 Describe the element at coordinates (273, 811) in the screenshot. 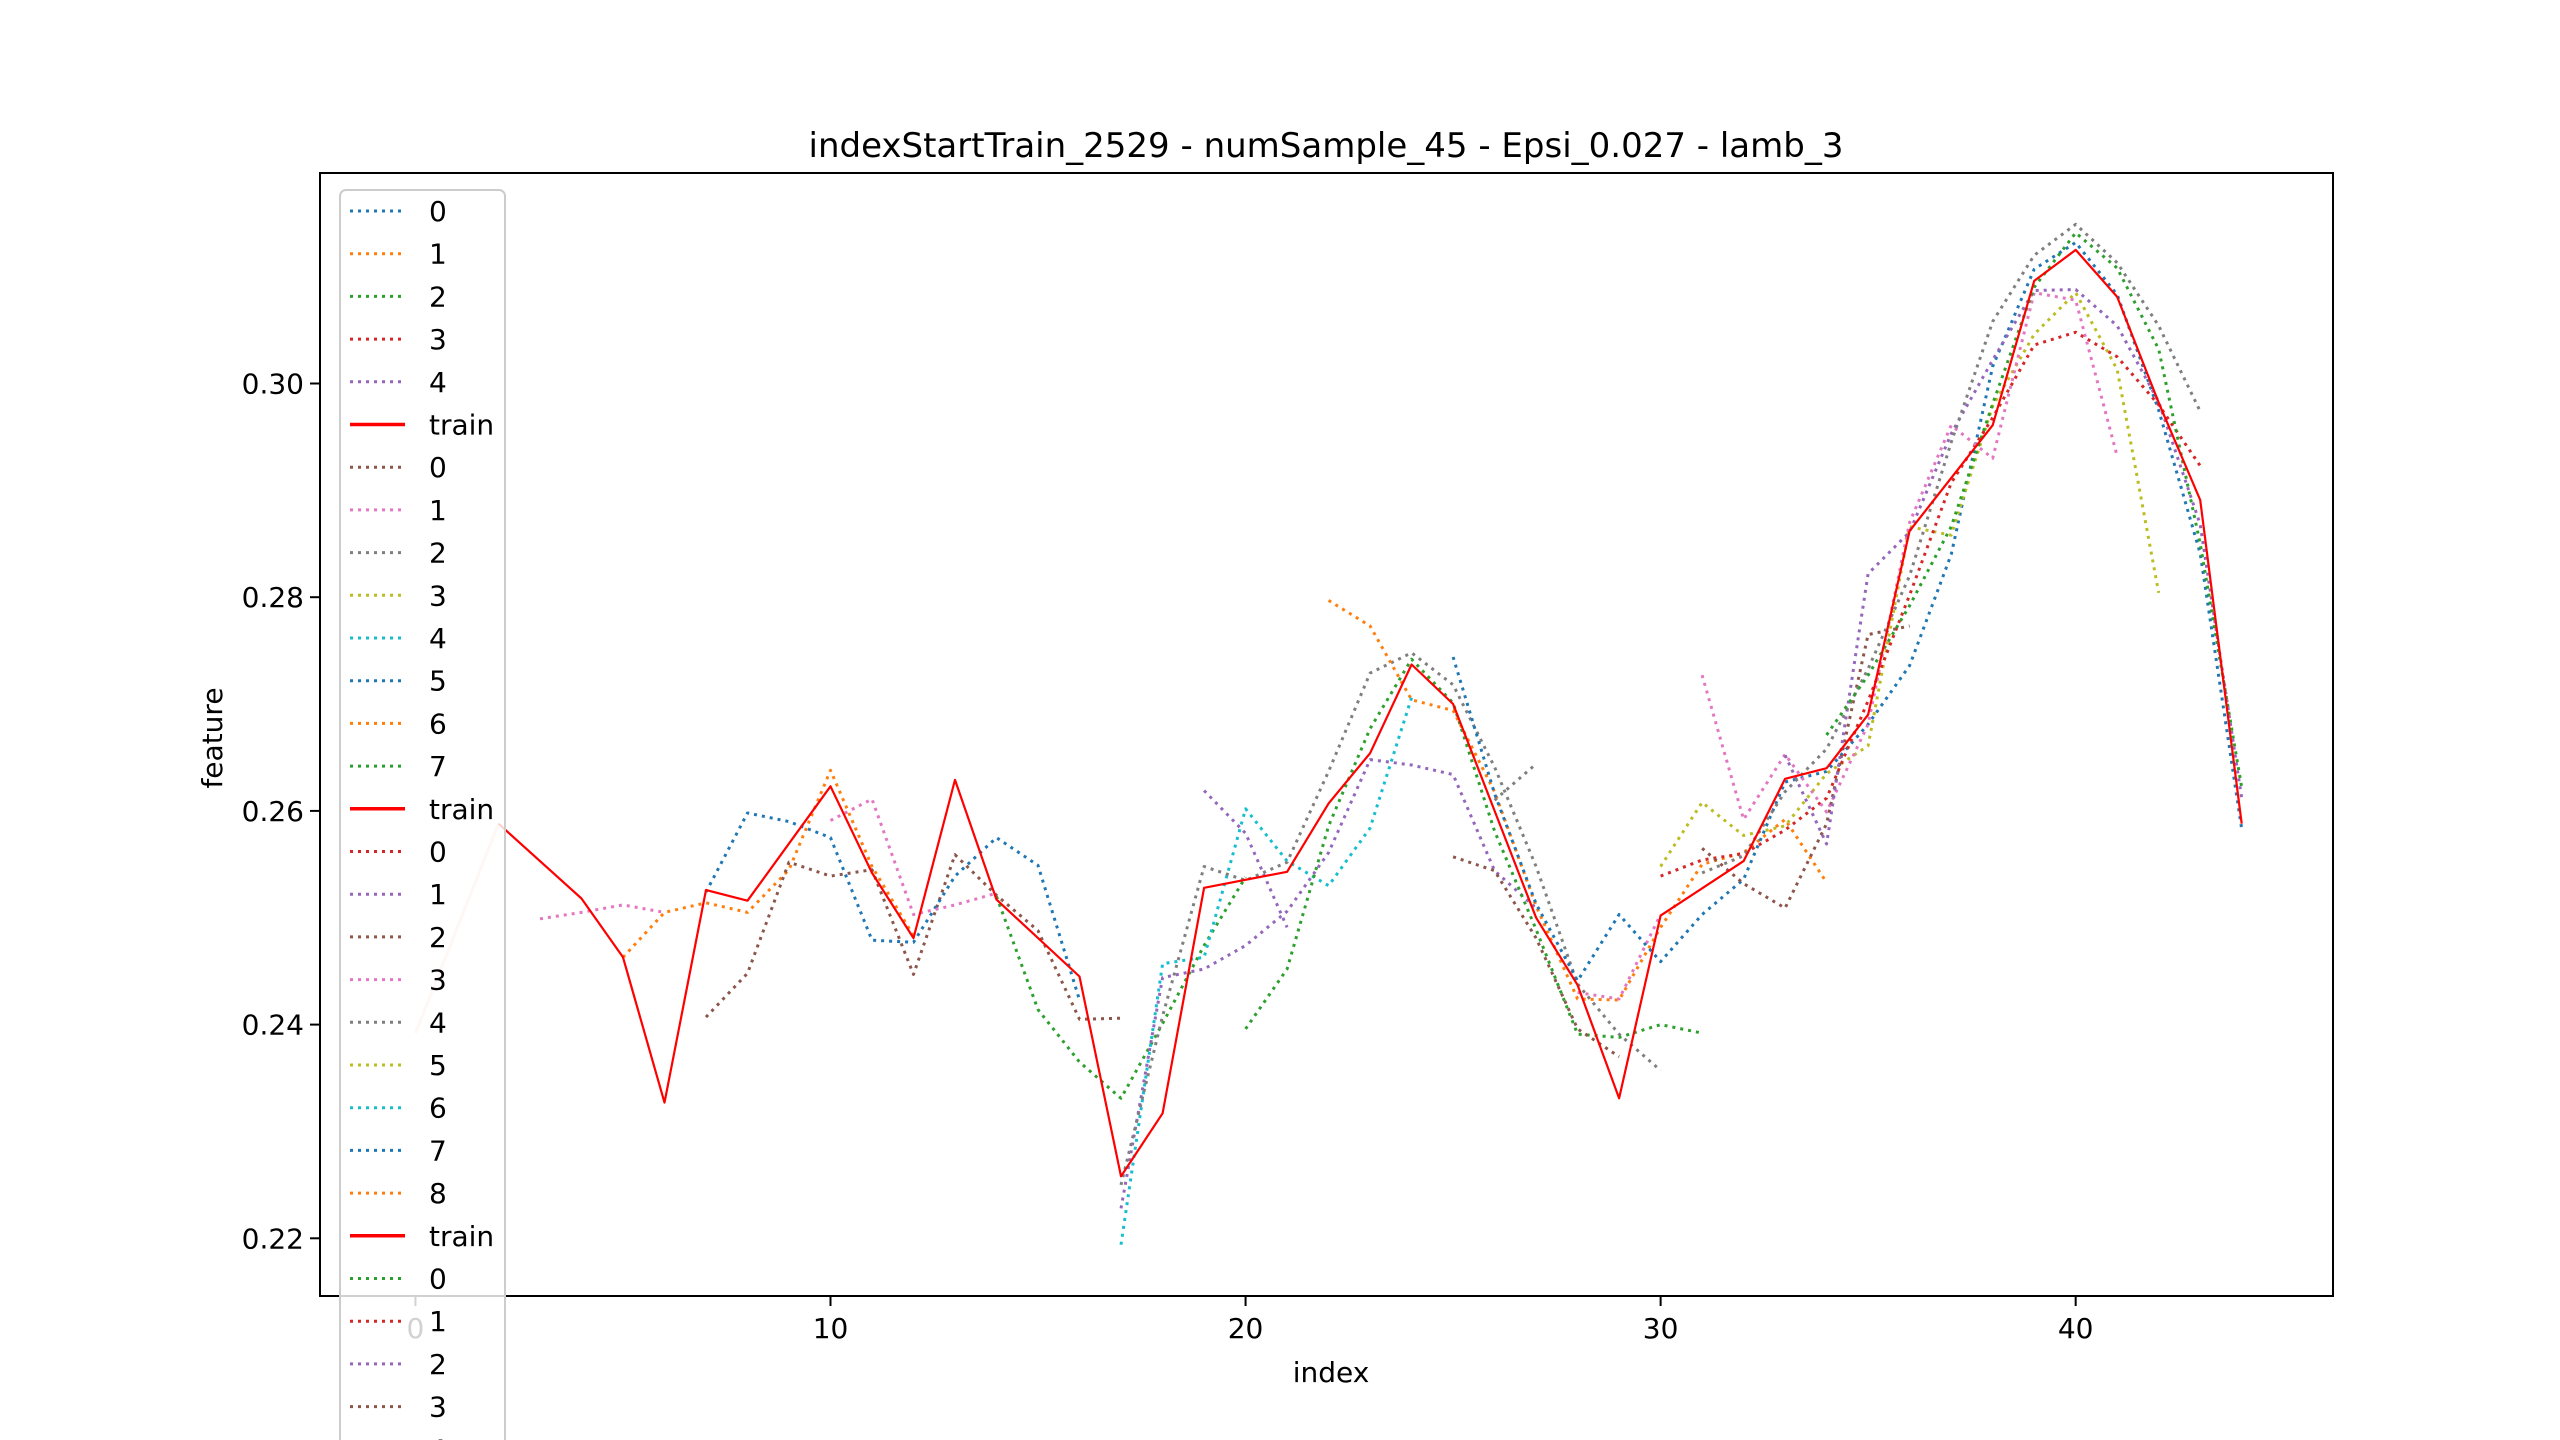

I see `y-tick-label: 0.26` at that location.